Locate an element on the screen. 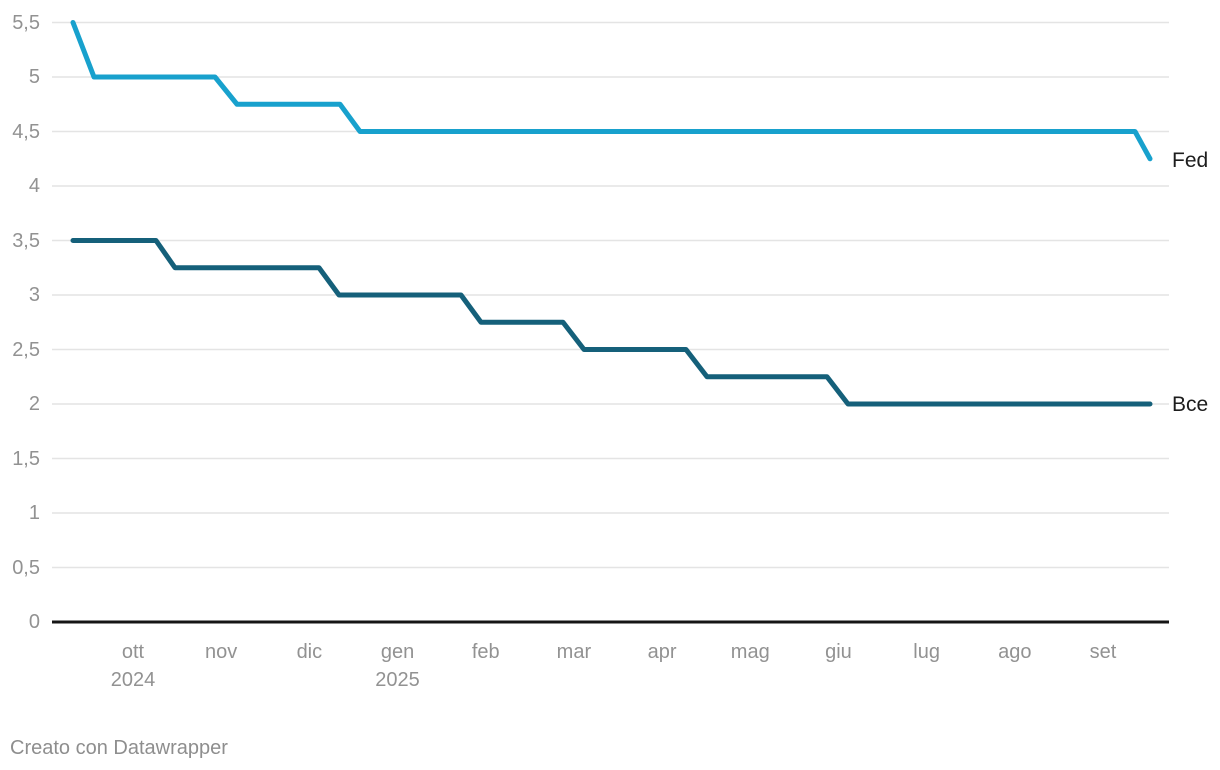  y-axis-tick-label: 3 is located at coordinates (34, 295).